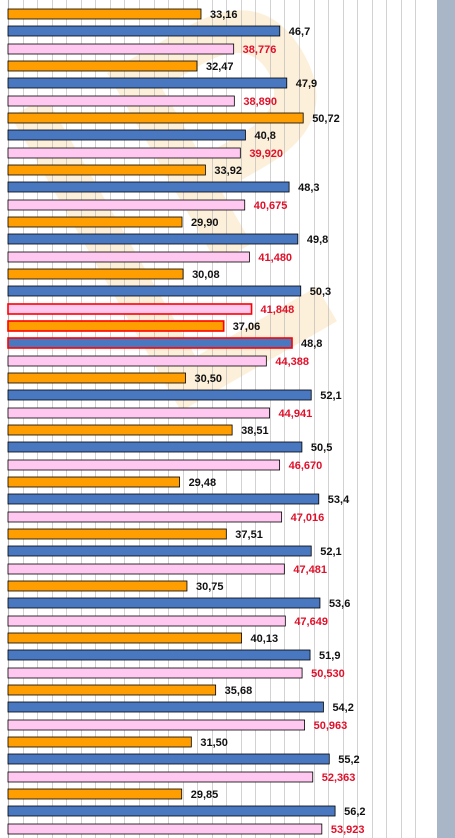 The height and width of the screenshot is (838, 455). Describe the element at coordinates (239, 691) in the screenshot. I see `data-label-orange: 35,68` at that location.